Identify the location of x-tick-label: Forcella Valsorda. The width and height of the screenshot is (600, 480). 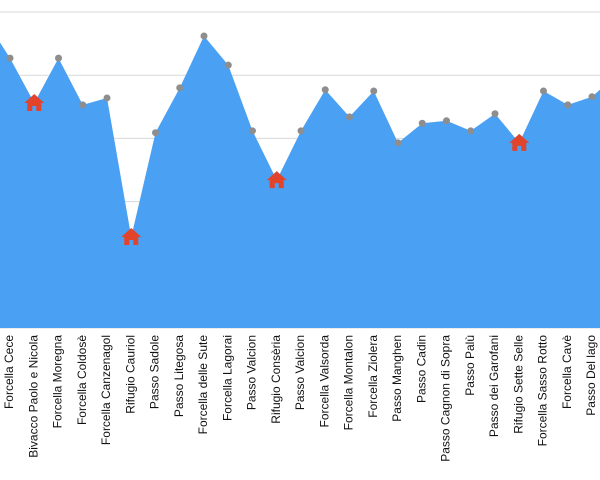
(324, 381).